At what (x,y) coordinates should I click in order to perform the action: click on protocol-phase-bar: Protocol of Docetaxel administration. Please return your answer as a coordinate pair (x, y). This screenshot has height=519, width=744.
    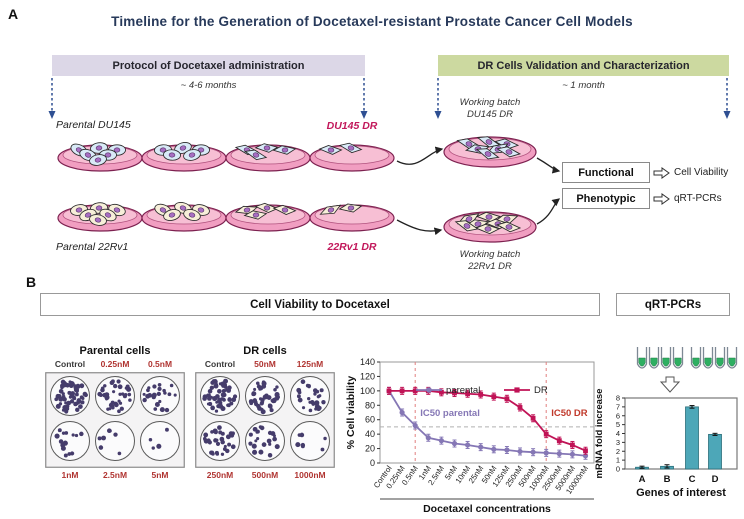
    Looking at the image, I should click on (208, 65).